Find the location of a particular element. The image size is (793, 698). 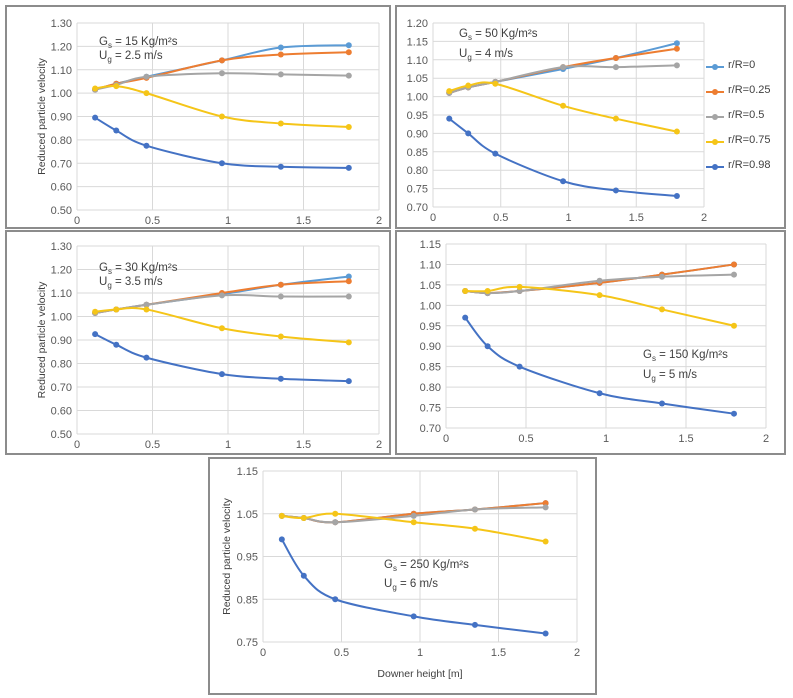

y-tick-label: 1.00 is located at coordinates (417, 98).